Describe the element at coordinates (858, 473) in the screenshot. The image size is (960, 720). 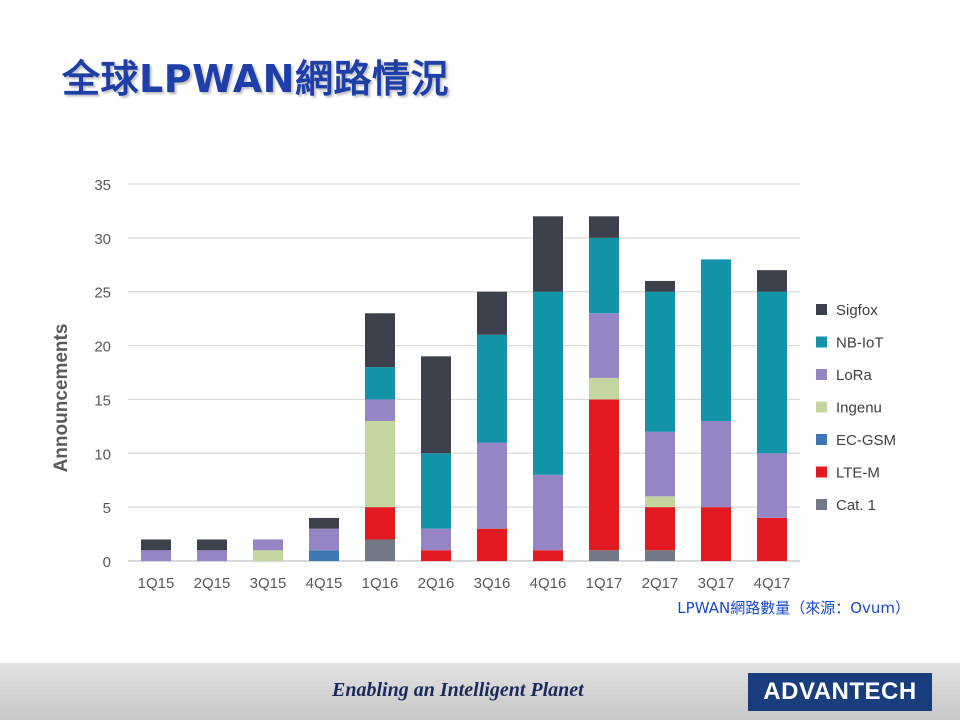
I see `legend-label: LTE-M` at that location.